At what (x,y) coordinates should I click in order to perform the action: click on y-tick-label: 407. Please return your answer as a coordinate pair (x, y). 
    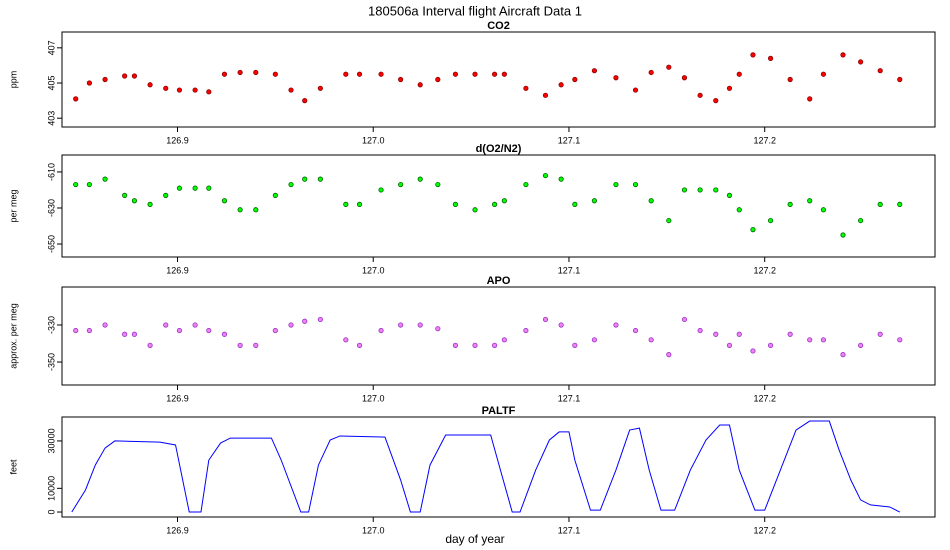
    Looking at the image, I should click on (51, 47).